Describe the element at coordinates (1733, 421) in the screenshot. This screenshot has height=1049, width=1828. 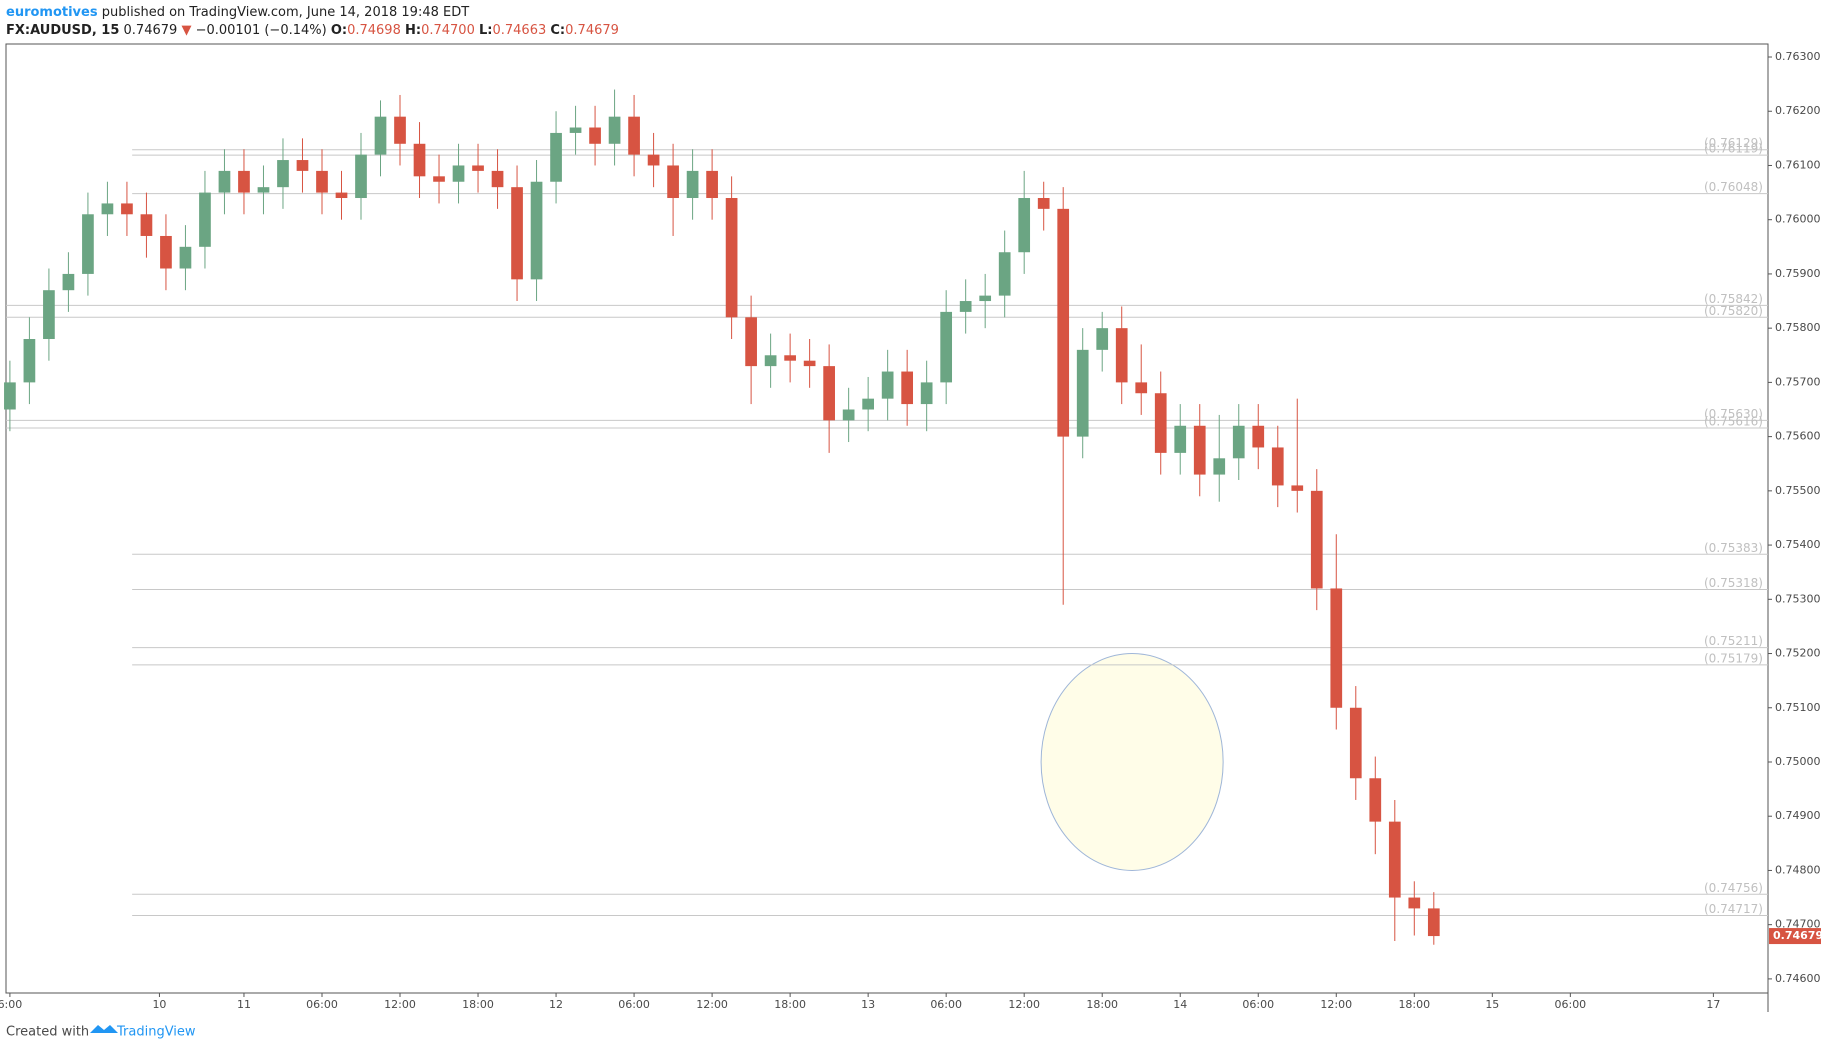
I see `level-label: (0.75616)` at that location.